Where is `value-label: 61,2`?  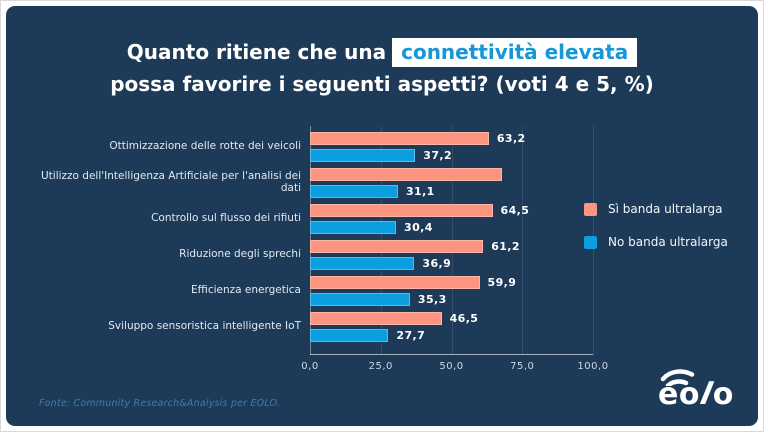
value-label: 61,2 is located at coordinates (505, 246).